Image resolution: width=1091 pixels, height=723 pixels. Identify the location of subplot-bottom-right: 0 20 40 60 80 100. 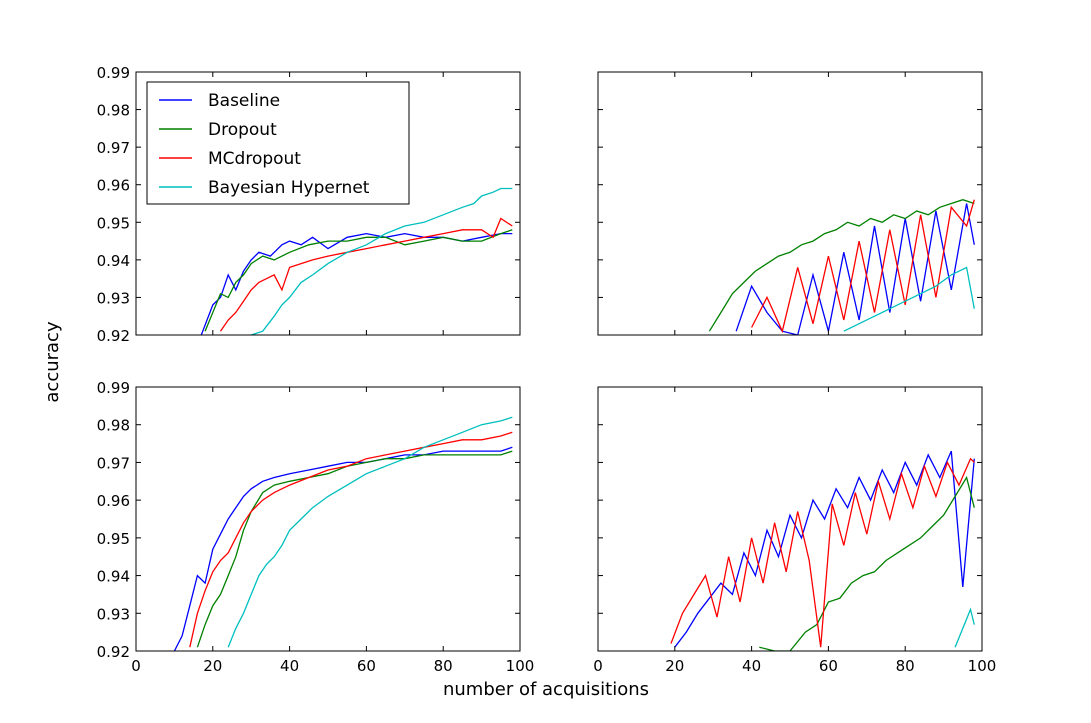
(795, 530).